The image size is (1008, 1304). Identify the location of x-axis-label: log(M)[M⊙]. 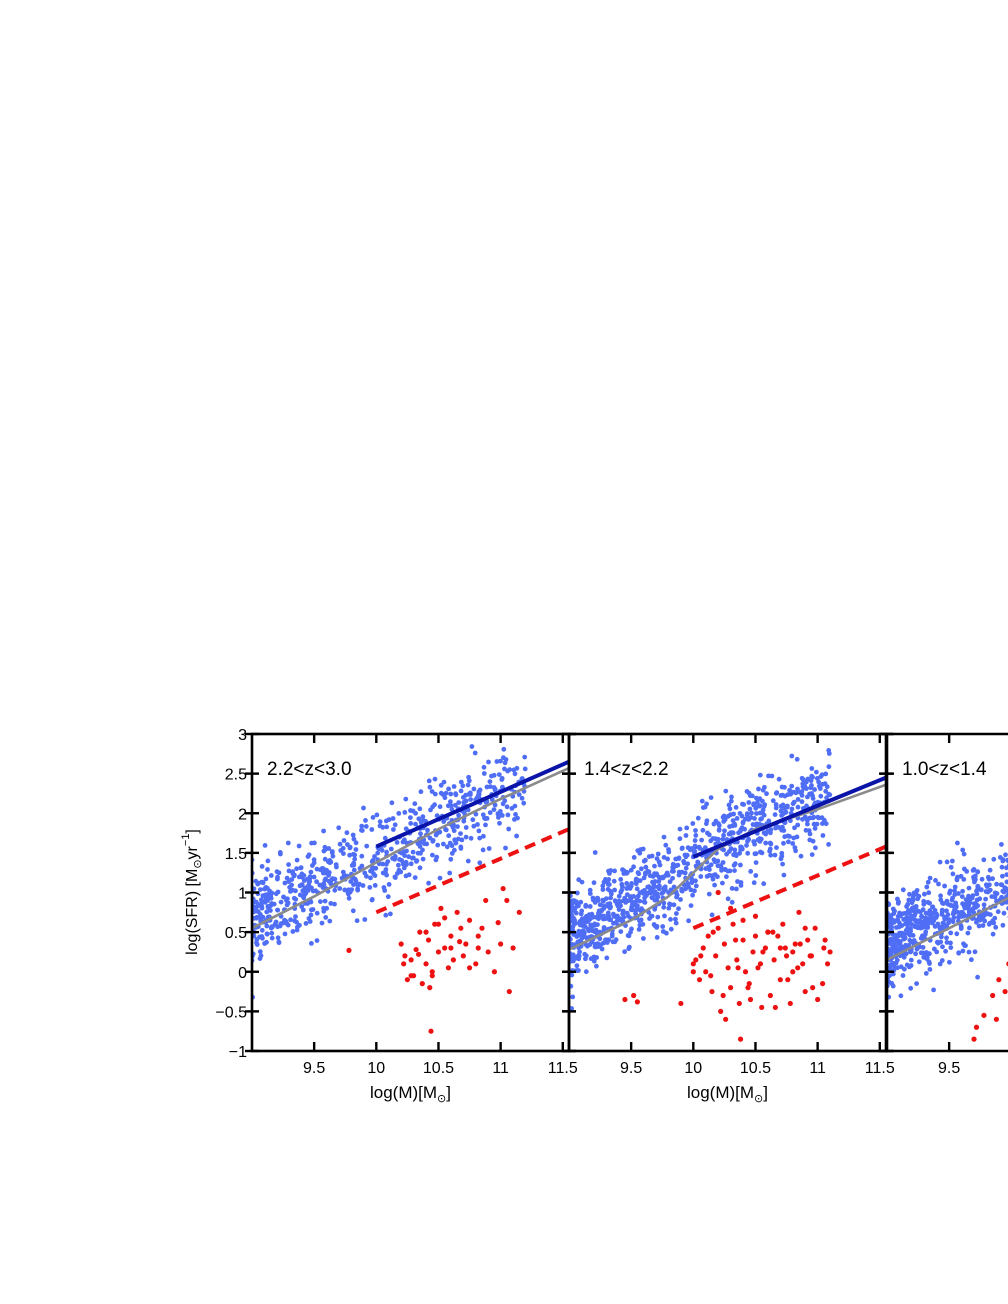
(410, 1094).